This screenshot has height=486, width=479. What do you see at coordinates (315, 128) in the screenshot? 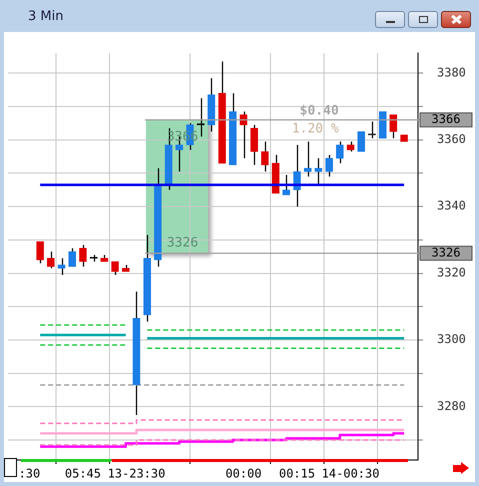
I see `annotation: 1.20 %` at bounding box center [315, 128].